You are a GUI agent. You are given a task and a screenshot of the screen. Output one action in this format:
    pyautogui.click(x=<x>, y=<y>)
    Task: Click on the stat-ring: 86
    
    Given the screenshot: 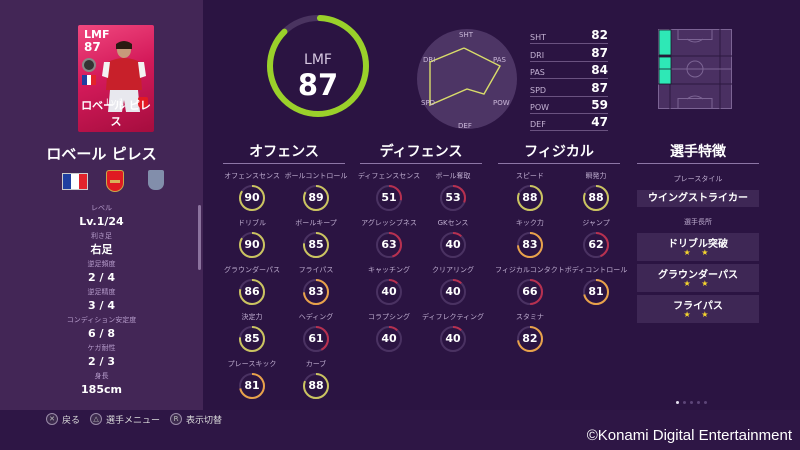 What is the action you would take?
    pyautogui.click(x=252, y=292)
    